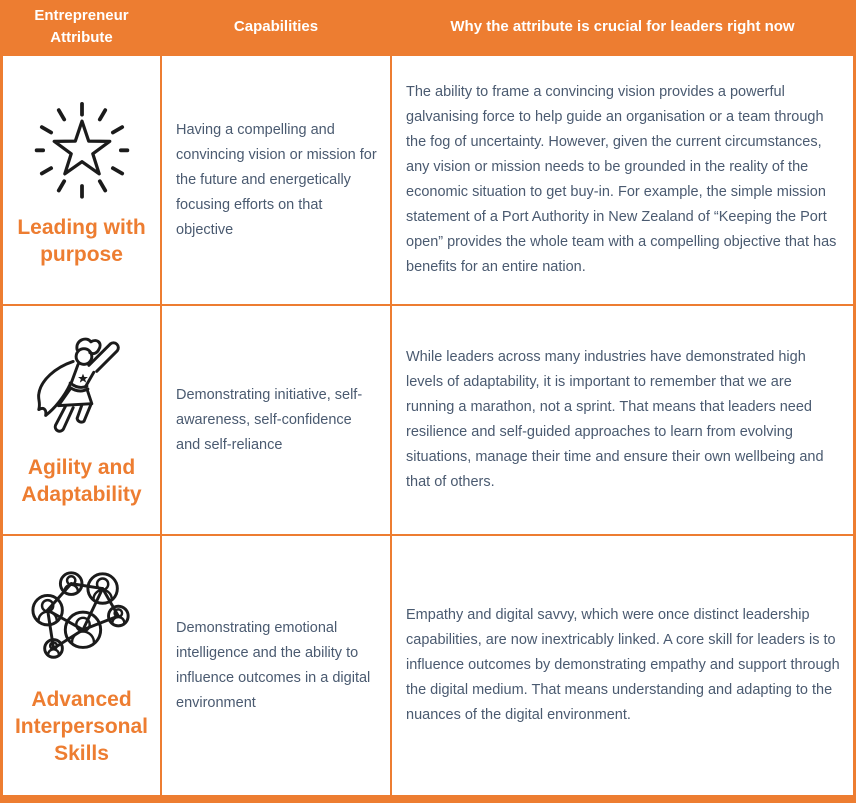 The image size is (856, 803). What do you see at coordinates (81, 726) in the screenshot?
I see `attribute-title: Advanced Interpersonal Skills` at bounding box center [81, 726].